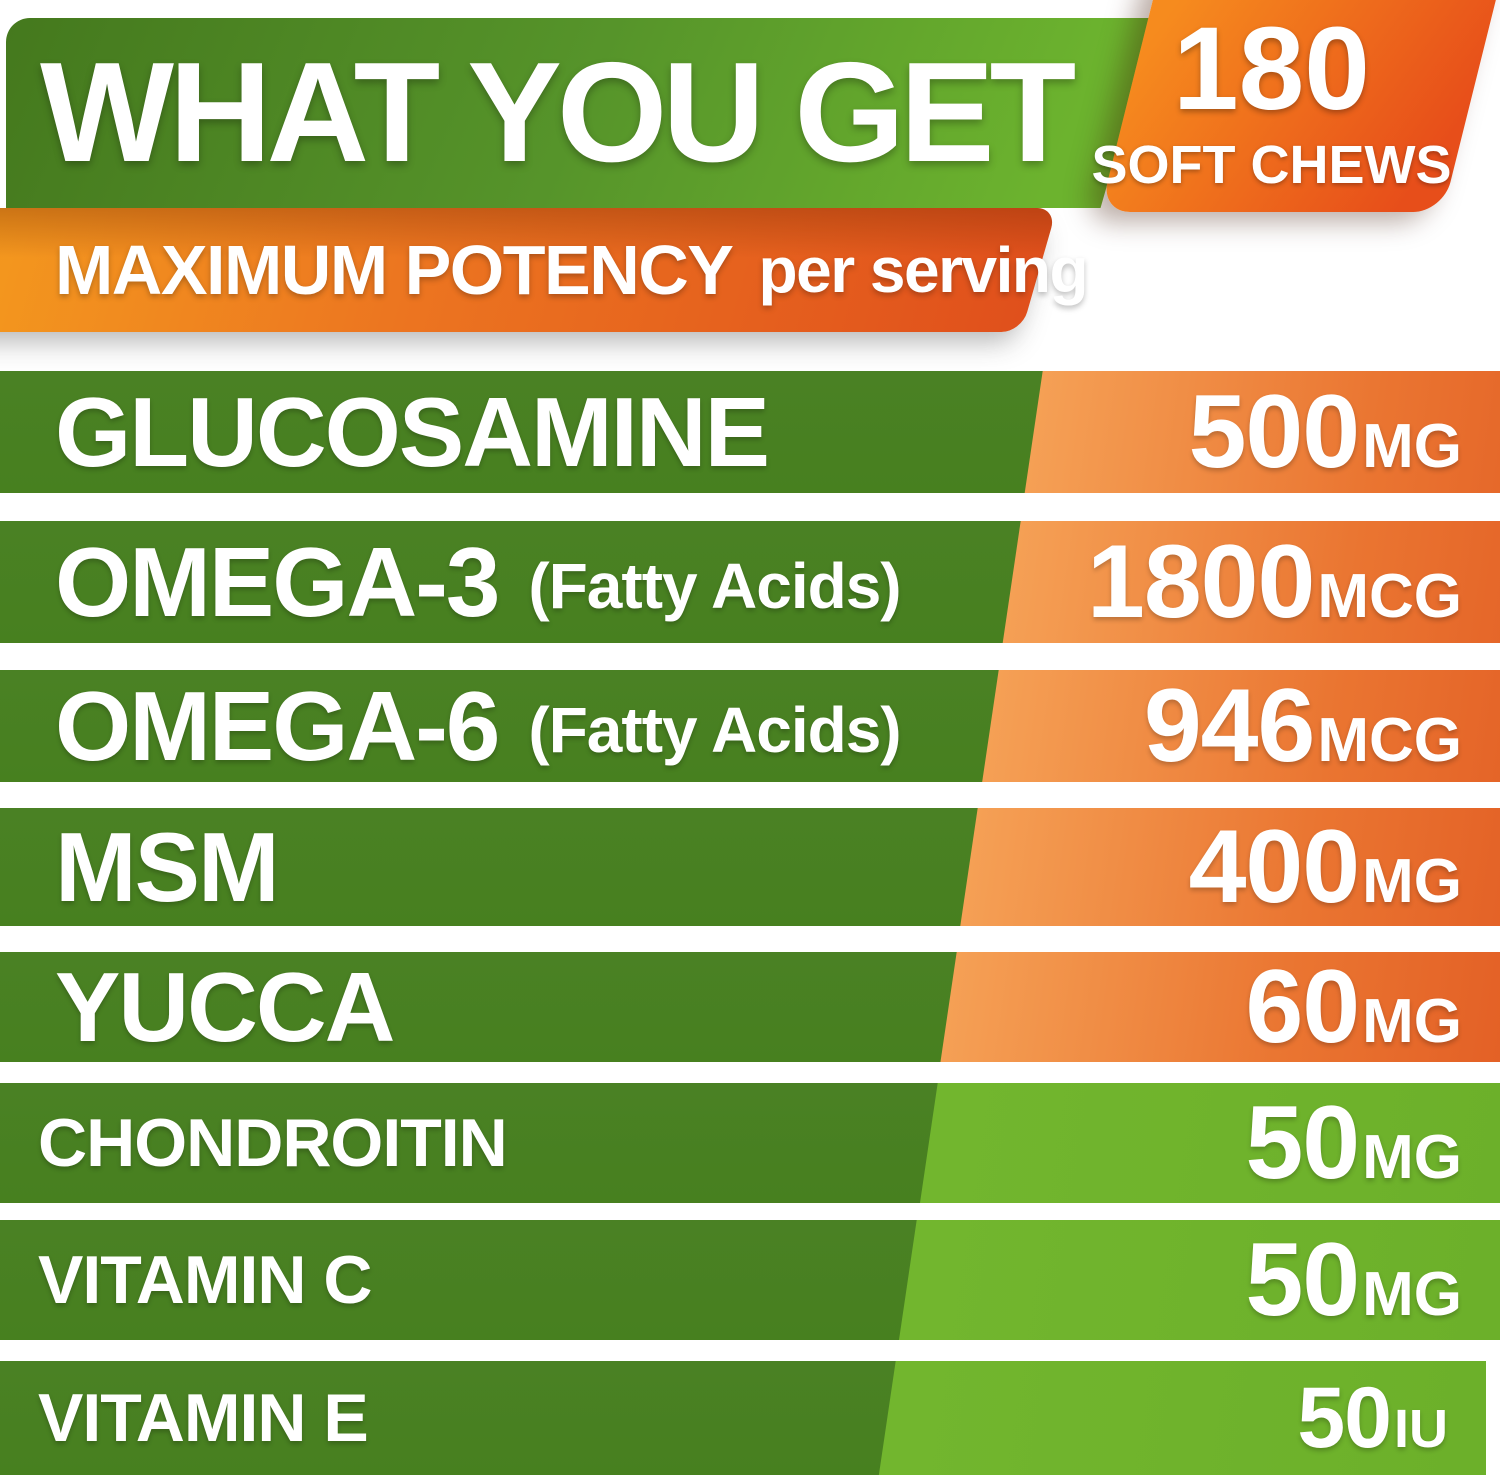  What do you see at coordinates (1271, 69) in the screenshot?
I see `chew-count: 180` at bounding box center [1271, 69].